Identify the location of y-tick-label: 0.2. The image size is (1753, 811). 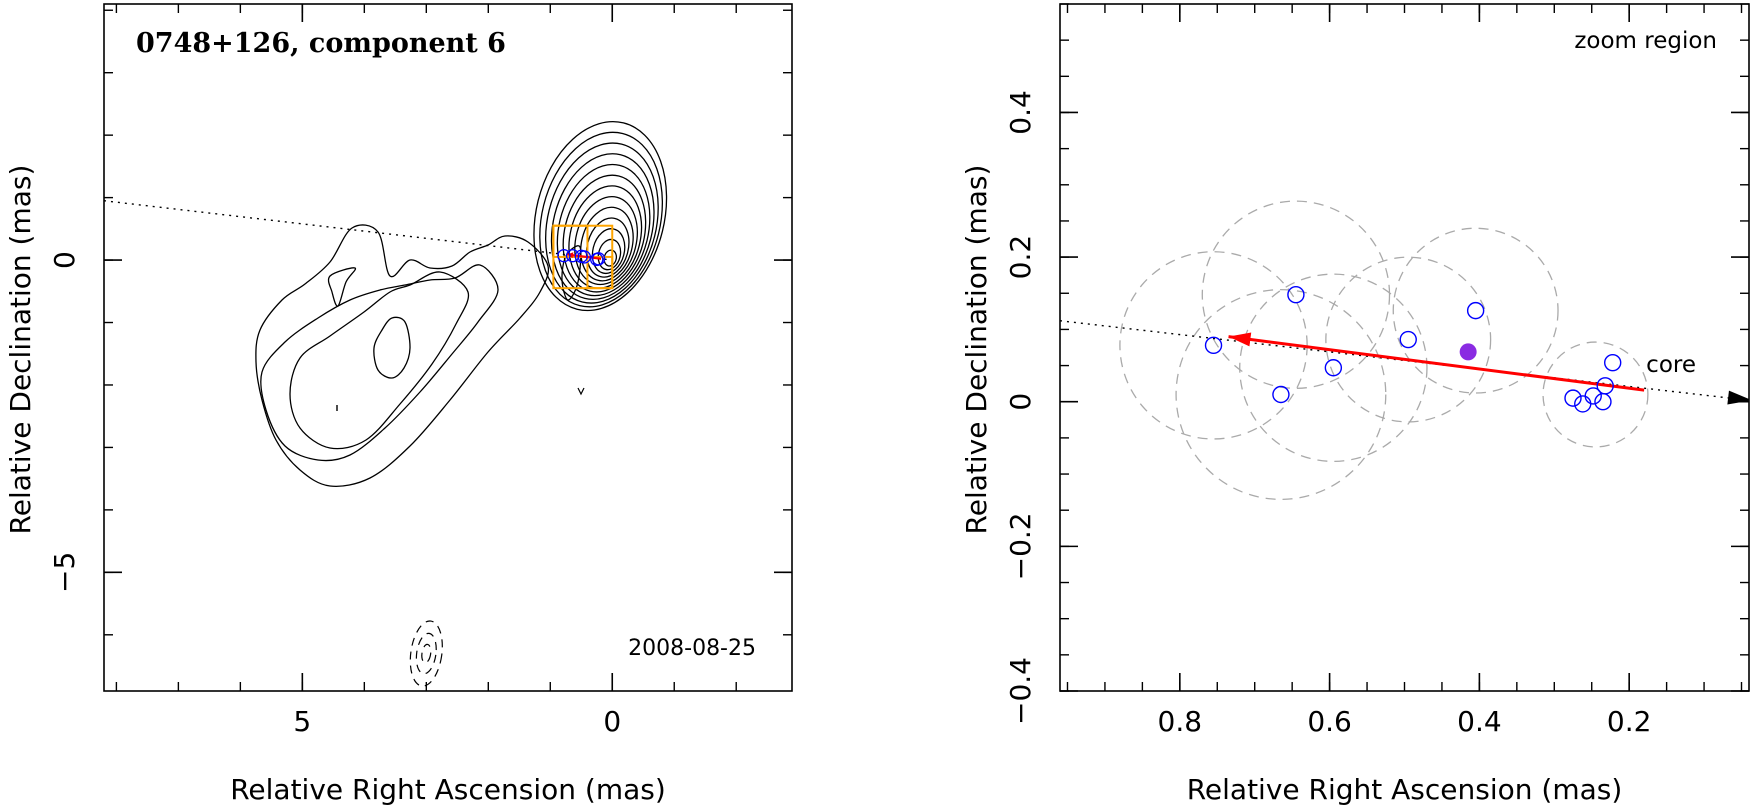
(1020, 257).